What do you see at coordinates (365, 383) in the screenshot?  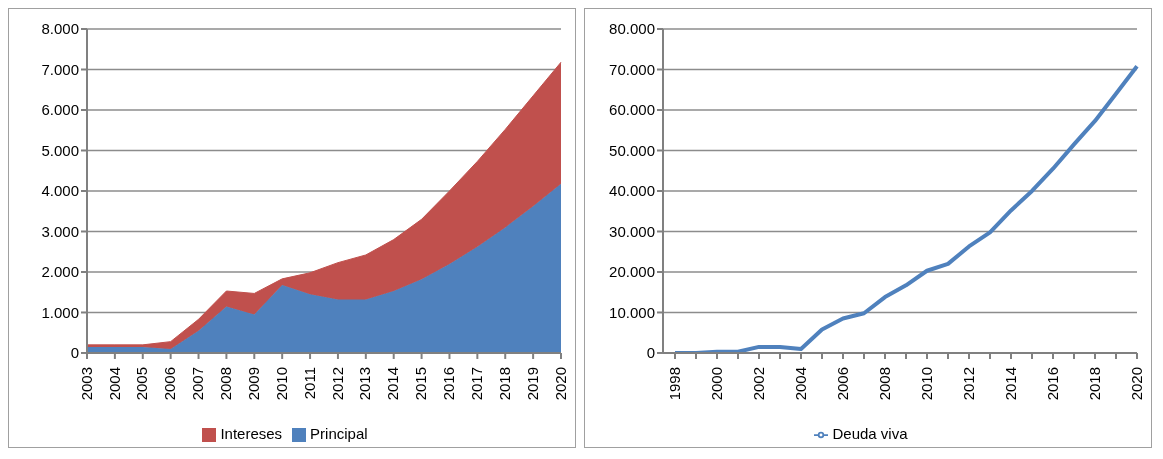 I see `x-tick-label: 2013` at bounding box center [365, 383].